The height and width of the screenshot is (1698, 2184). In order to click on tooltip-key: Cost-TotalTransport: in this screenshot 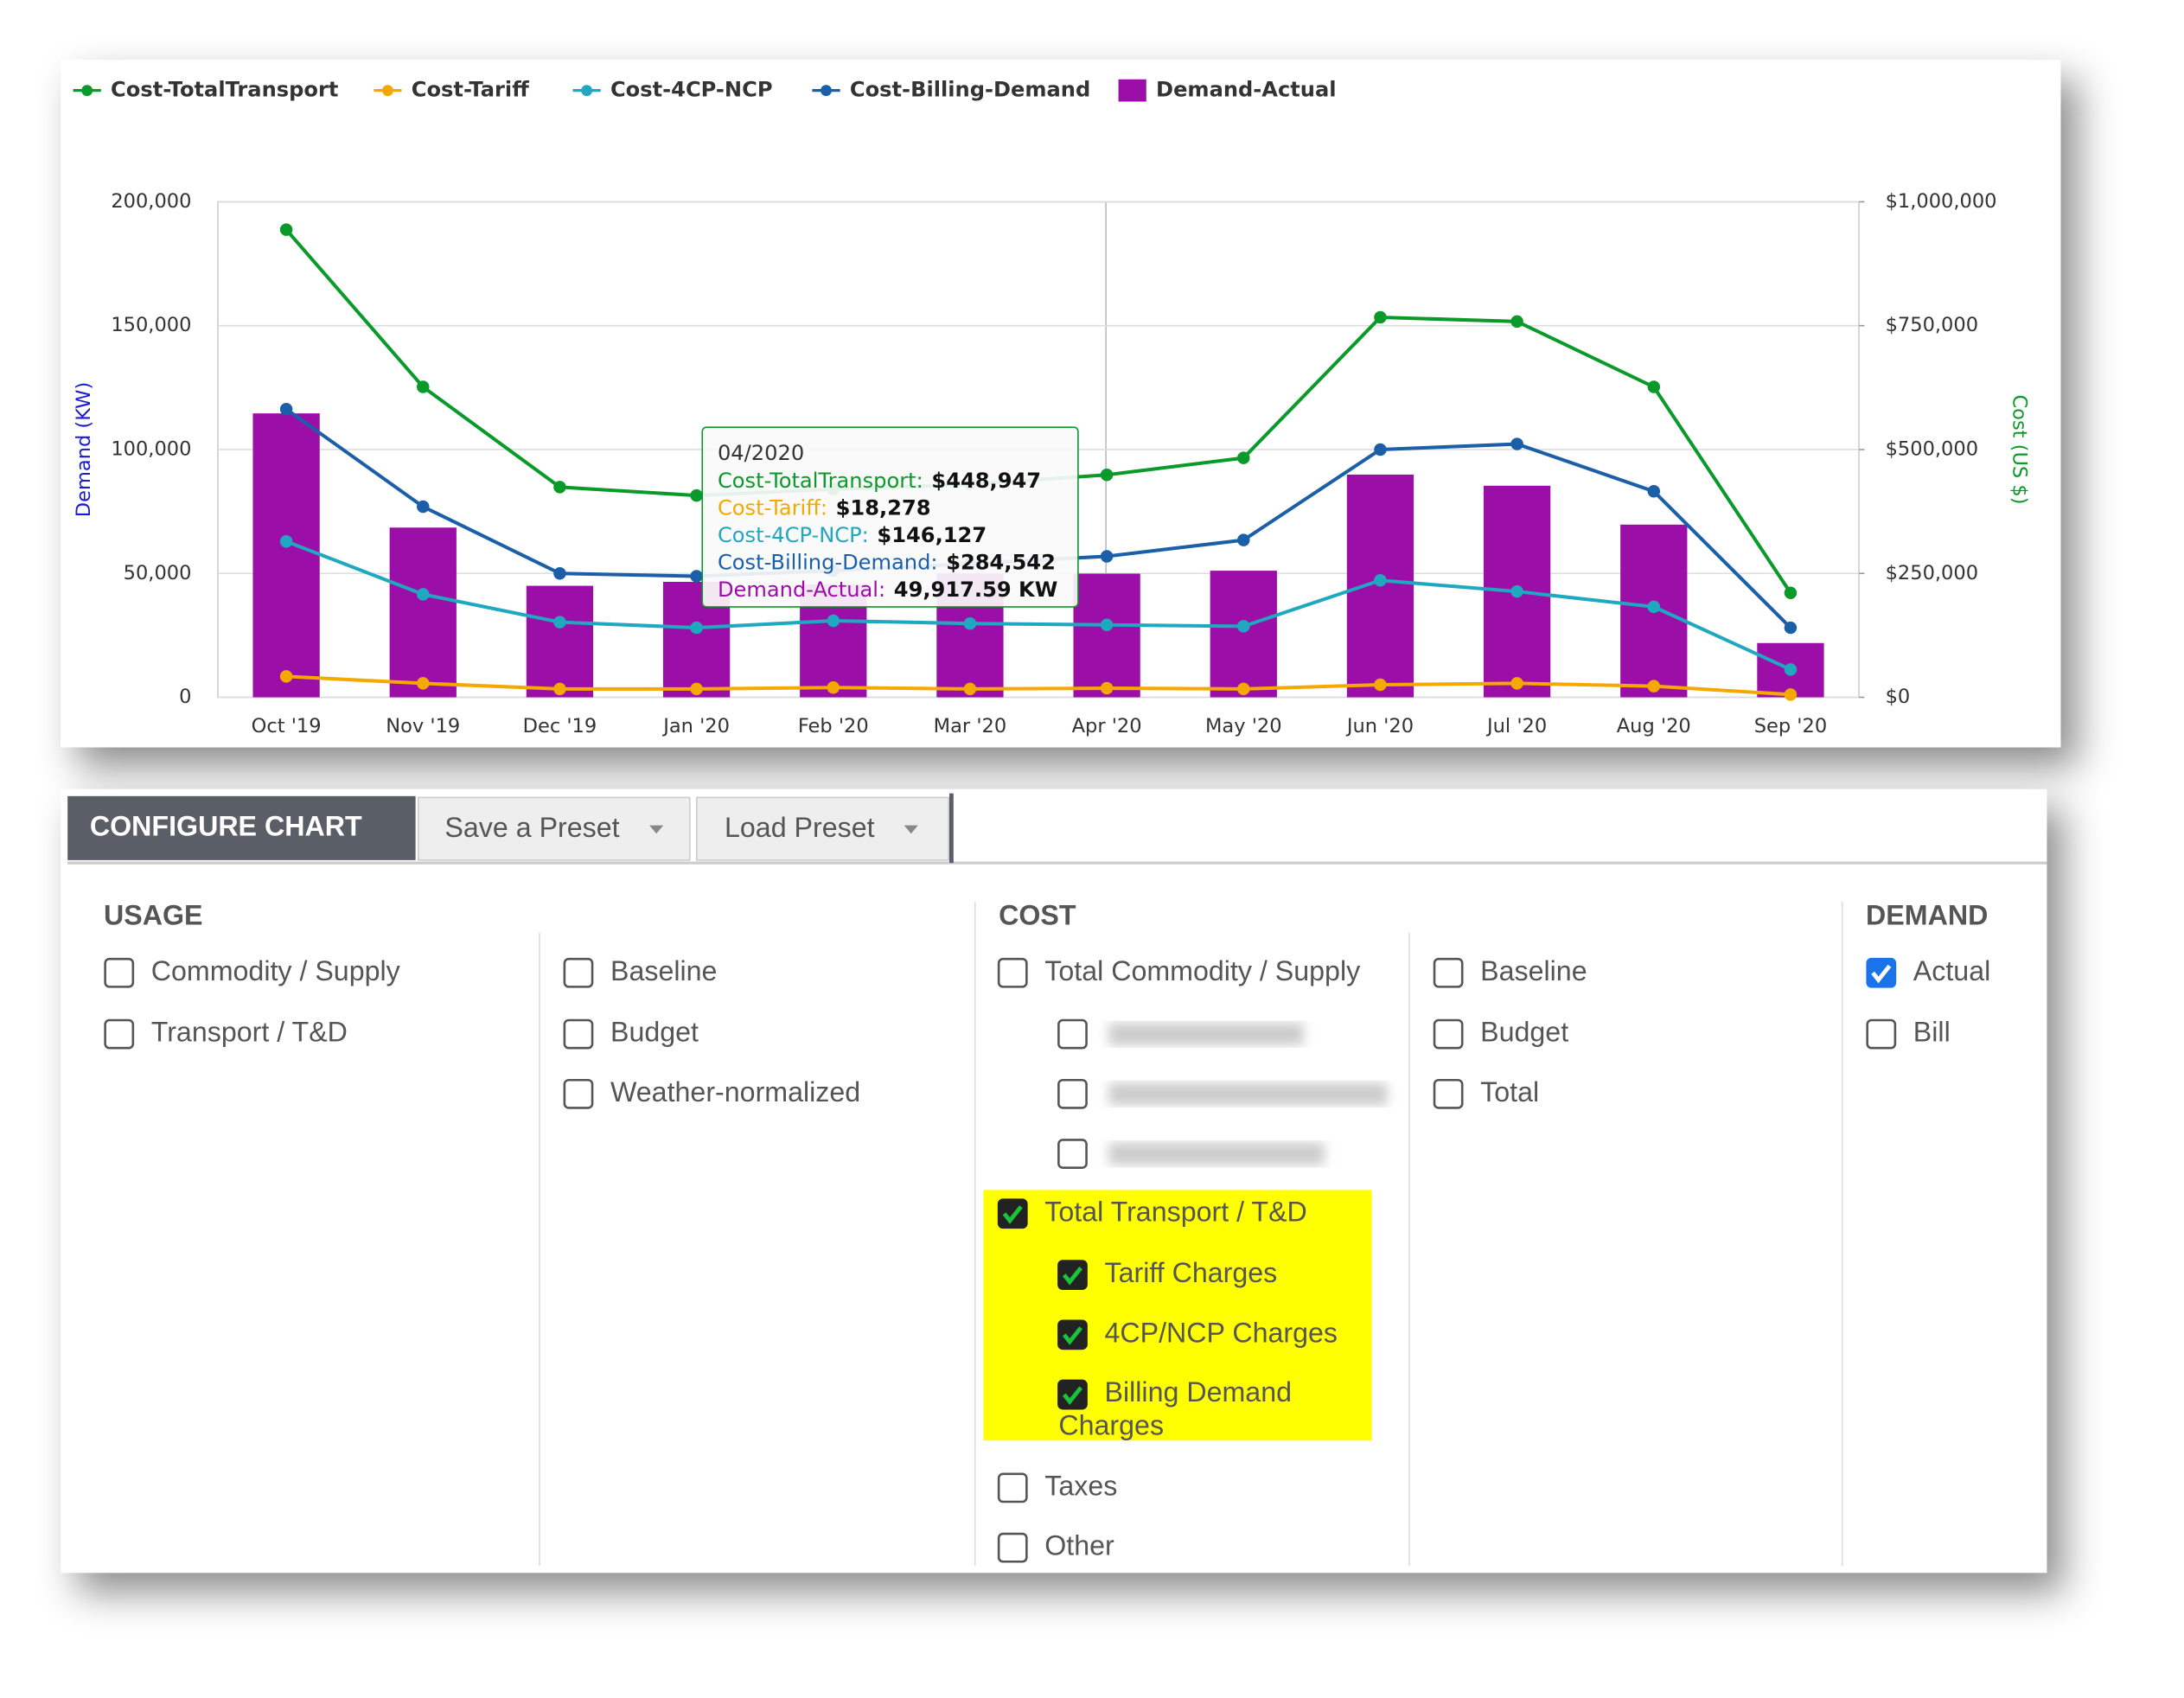, I will do `click(821, 481)`.